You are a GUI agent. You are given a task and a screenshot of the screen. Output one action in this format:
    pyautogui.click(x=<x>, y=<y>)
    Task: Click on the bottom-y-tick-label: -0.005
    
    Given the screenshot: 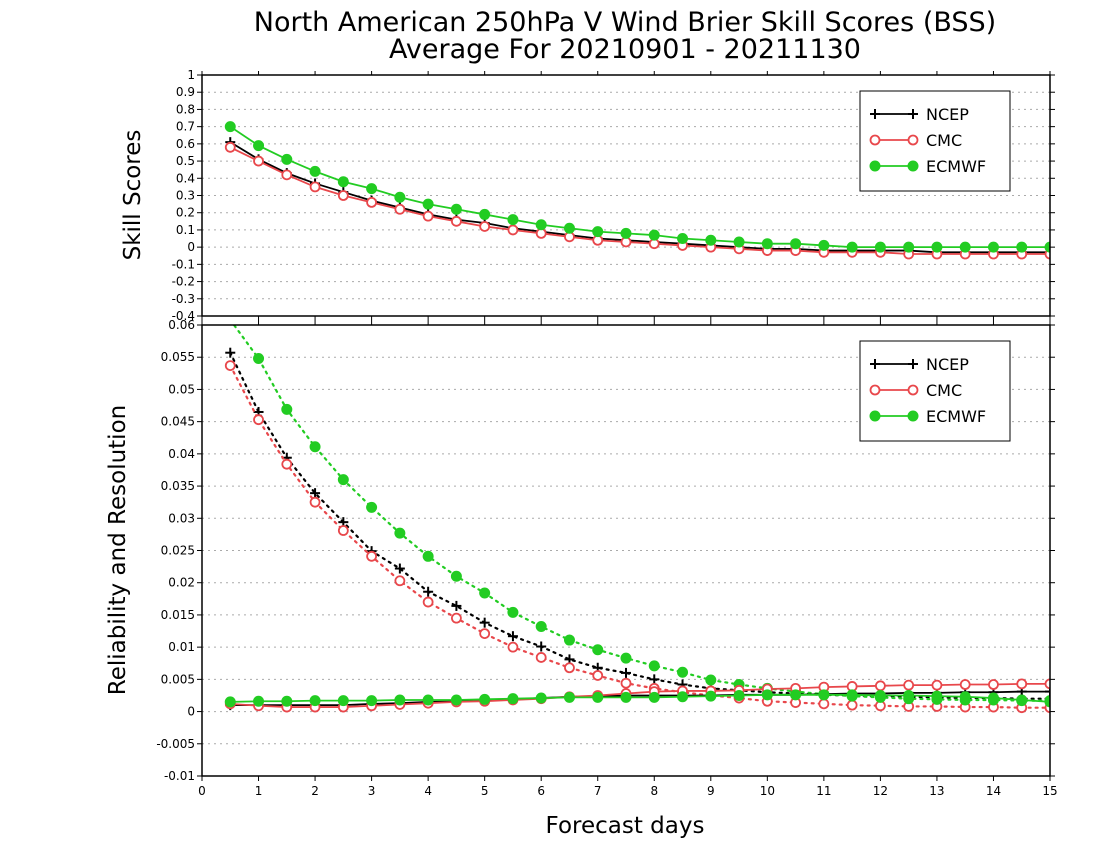 What is the action you would take?
    pyautogui.click(x=175, y=744)
    